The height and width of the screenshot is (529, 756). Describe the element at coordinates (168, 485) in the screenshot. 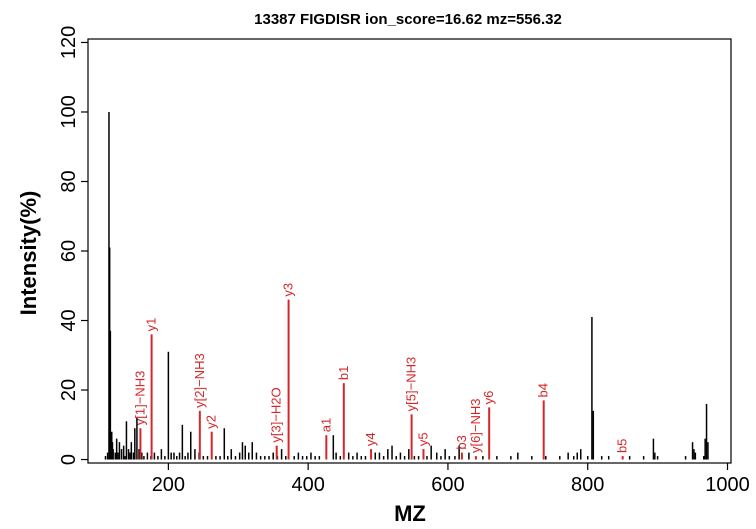

I see `x-tick-label: 200` at that location.